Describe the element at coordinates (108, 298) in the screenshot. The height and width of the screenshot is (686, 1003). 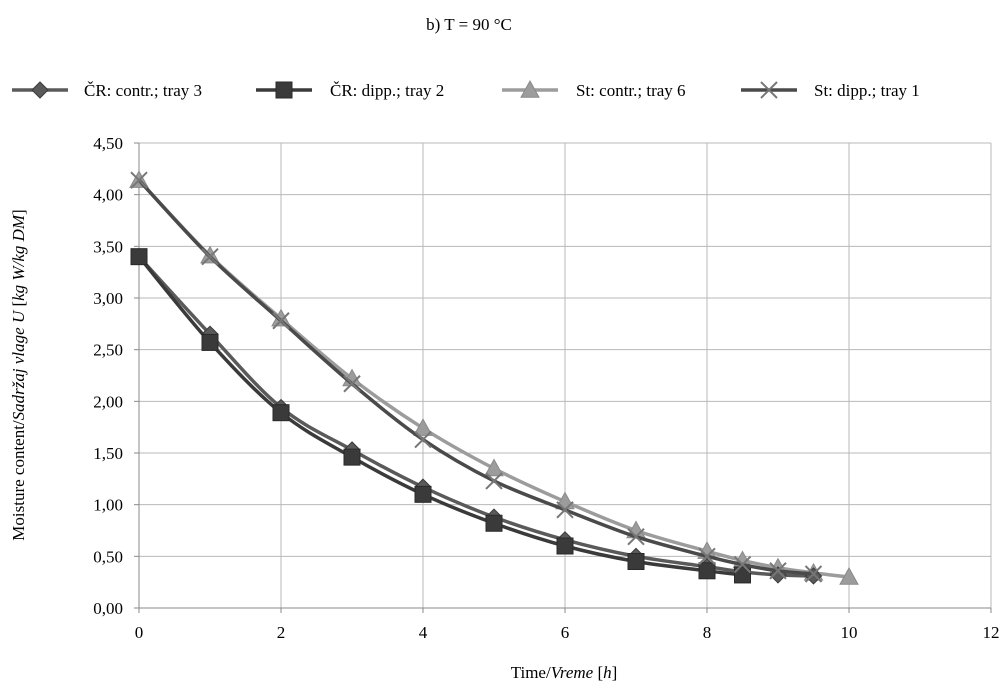
I see `y-tick-label: 3,00` at that location.